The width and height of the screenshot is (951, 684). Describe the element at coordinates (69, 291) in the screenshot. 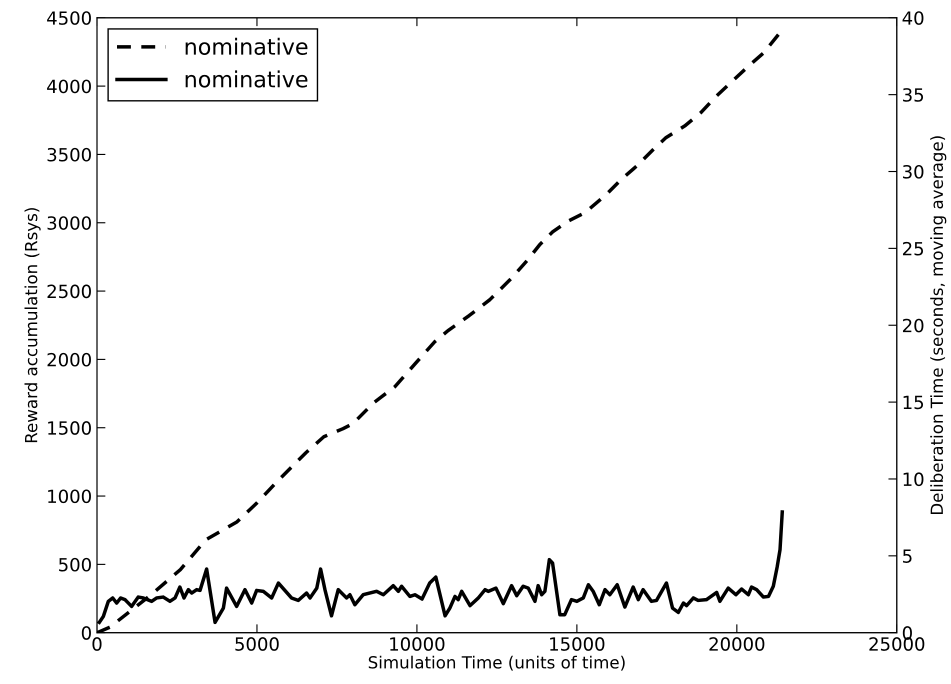

I see `y-tick-label: 2500` at that location.